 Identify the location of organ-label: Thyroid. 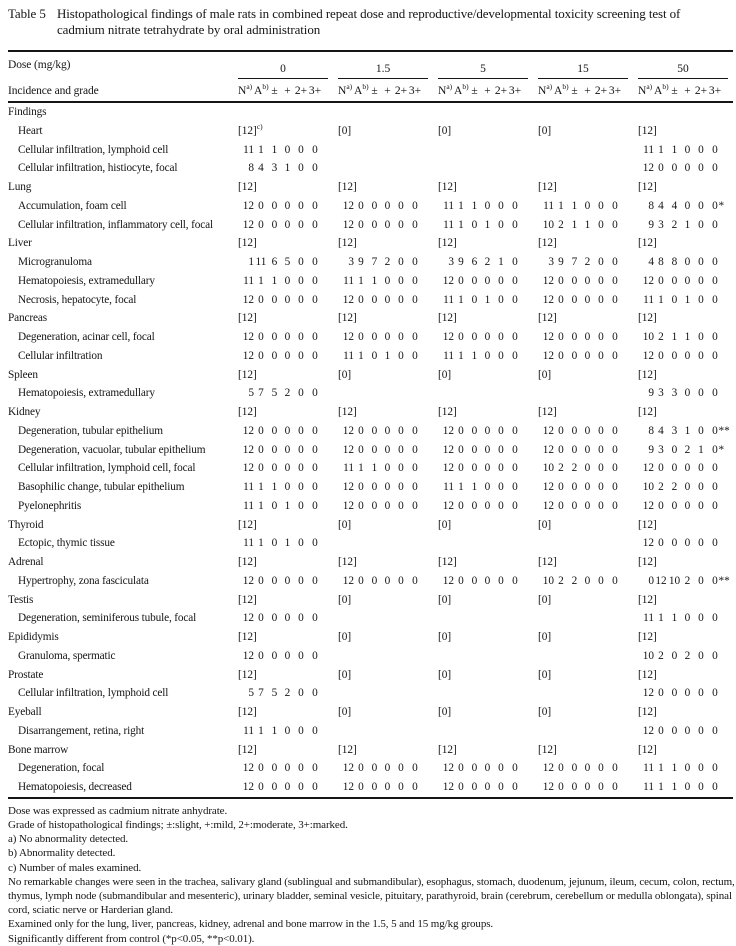
(26, 524).